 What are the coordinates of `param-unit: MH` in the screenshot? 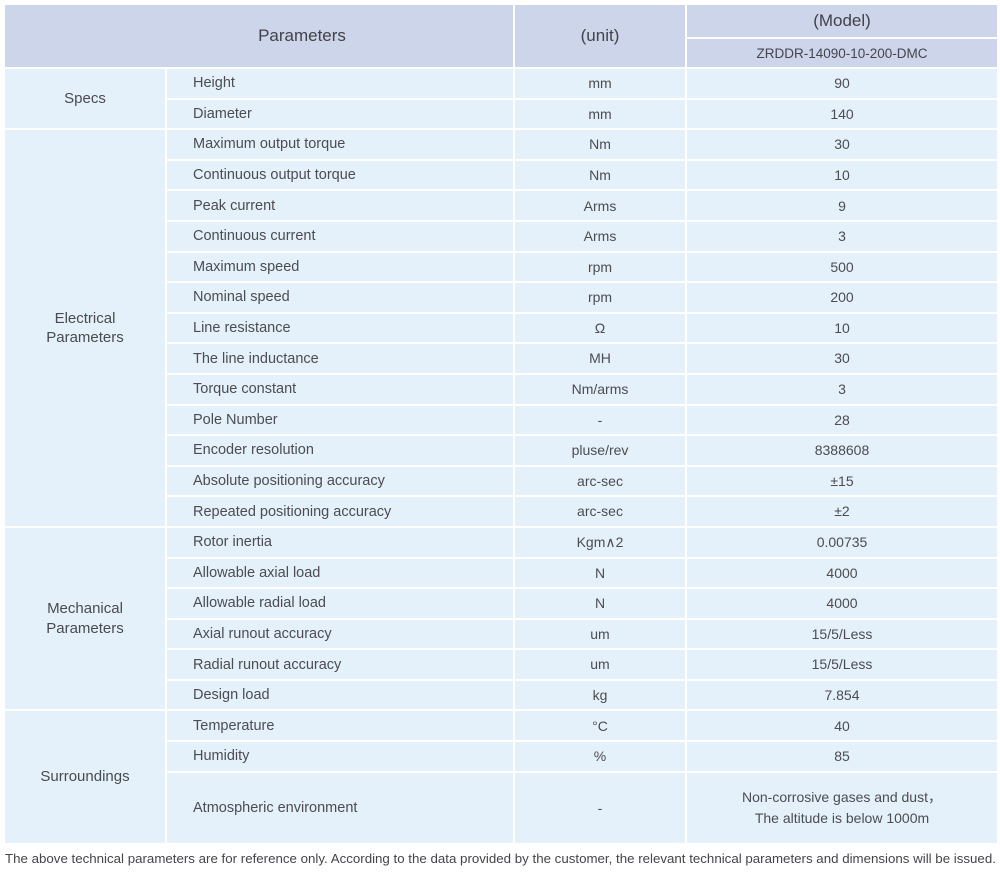 It's located at (600, 358).